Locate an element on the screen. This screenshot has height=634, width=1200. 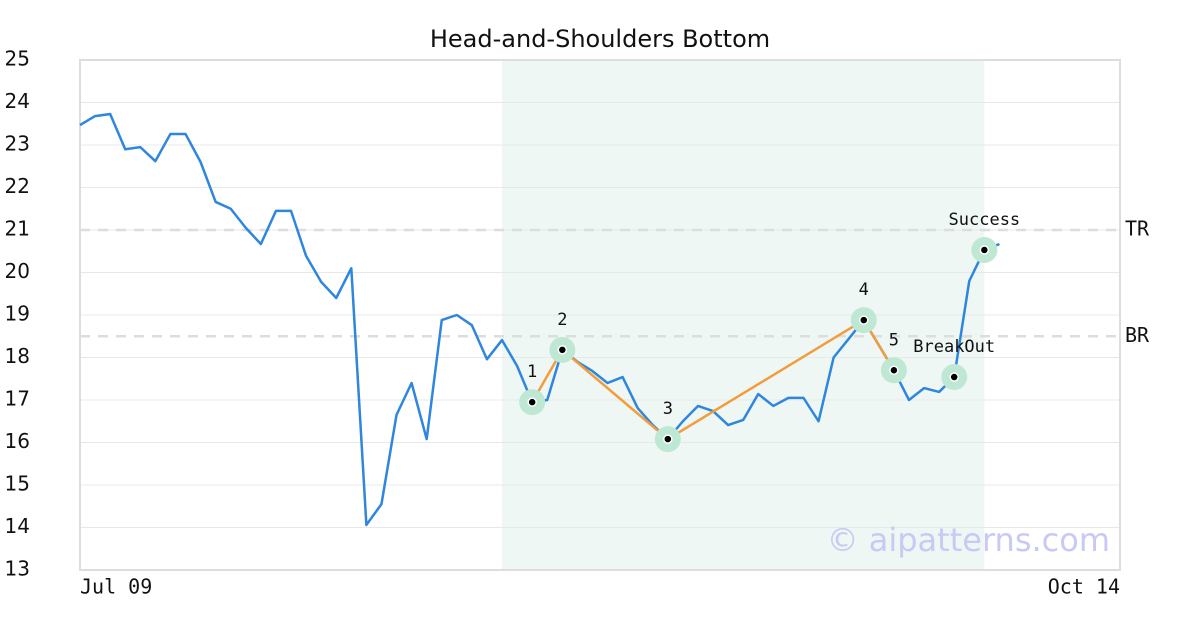
point-label: 5 is located at coordinates (894, 340).